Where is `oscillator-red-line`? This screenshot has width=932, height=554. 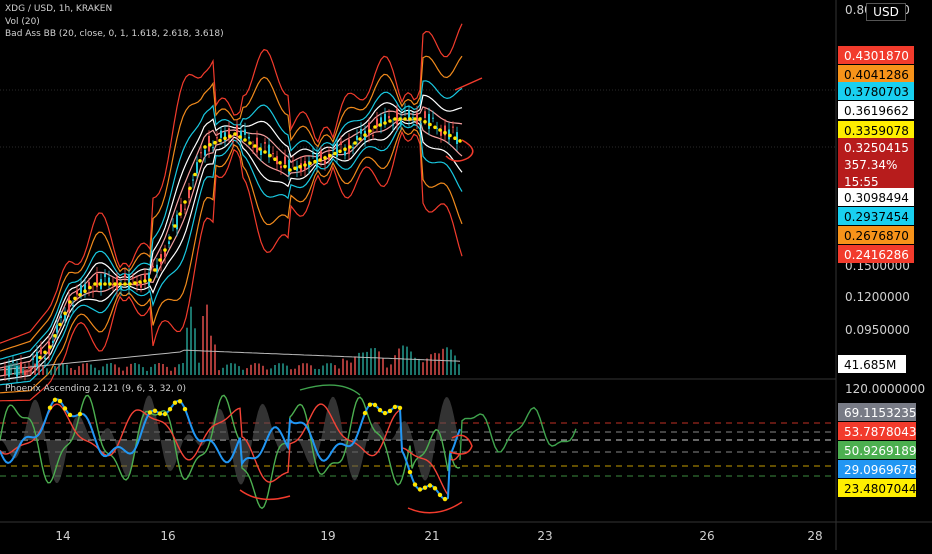
oscillator-red-line is located at coordinates (230, 450).